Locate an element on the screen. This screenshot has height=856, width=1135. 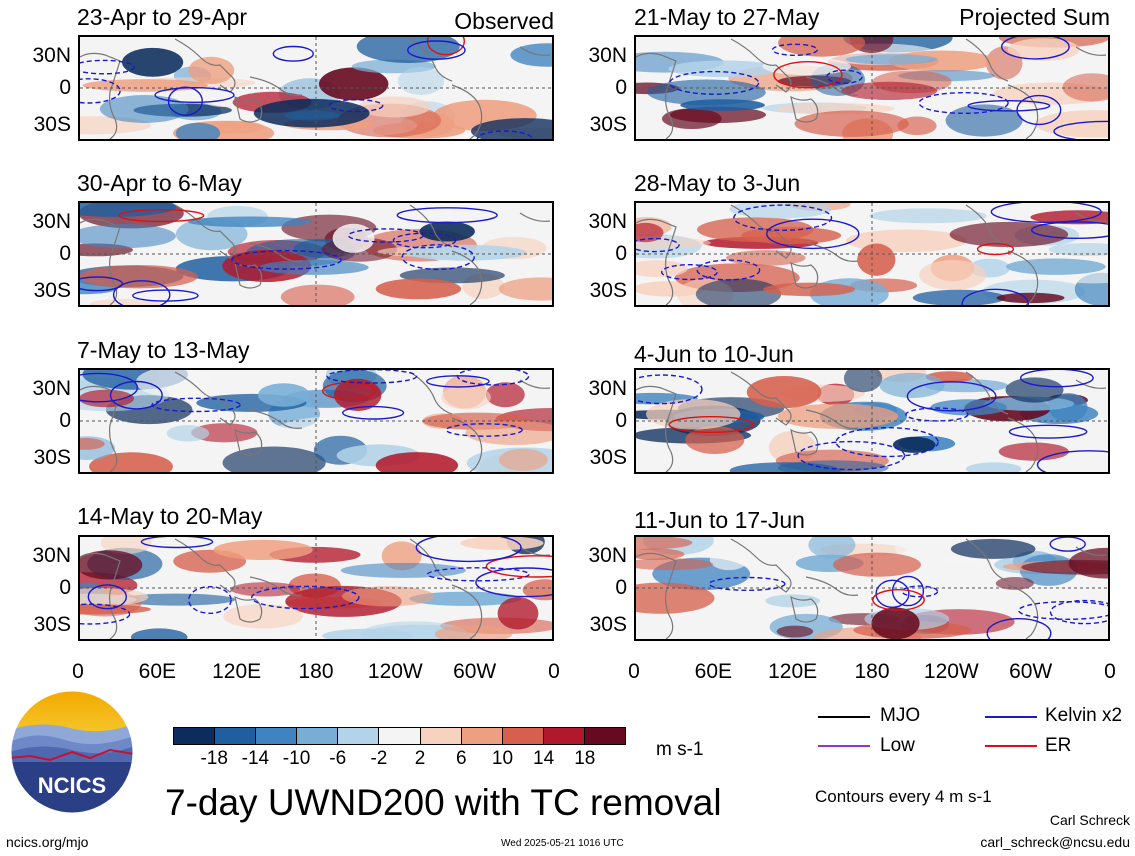
footer-email: carl_schreck@ncsu.edu is located at coordinates (1055, 842).